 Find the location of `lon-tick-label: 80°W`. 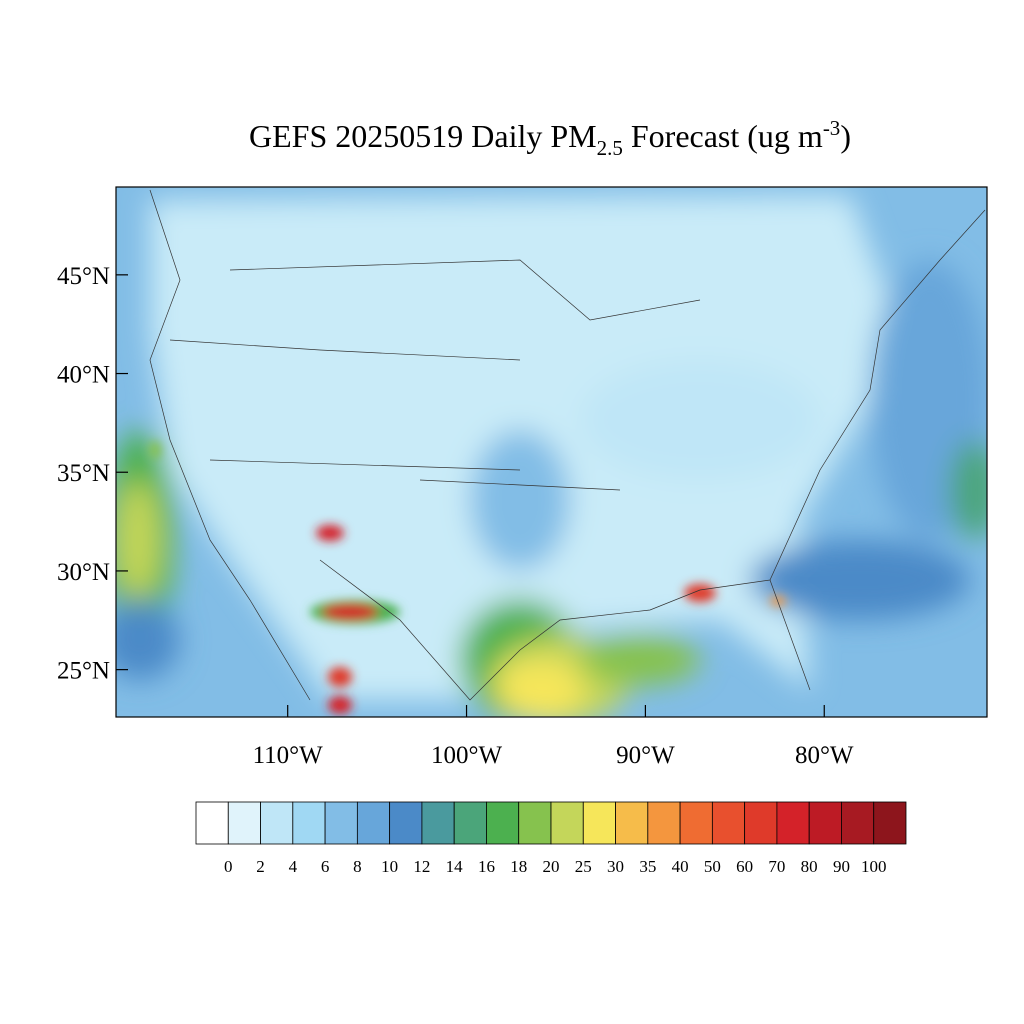

lon-tick-label: 80°W is located at coordinates (824, 755).